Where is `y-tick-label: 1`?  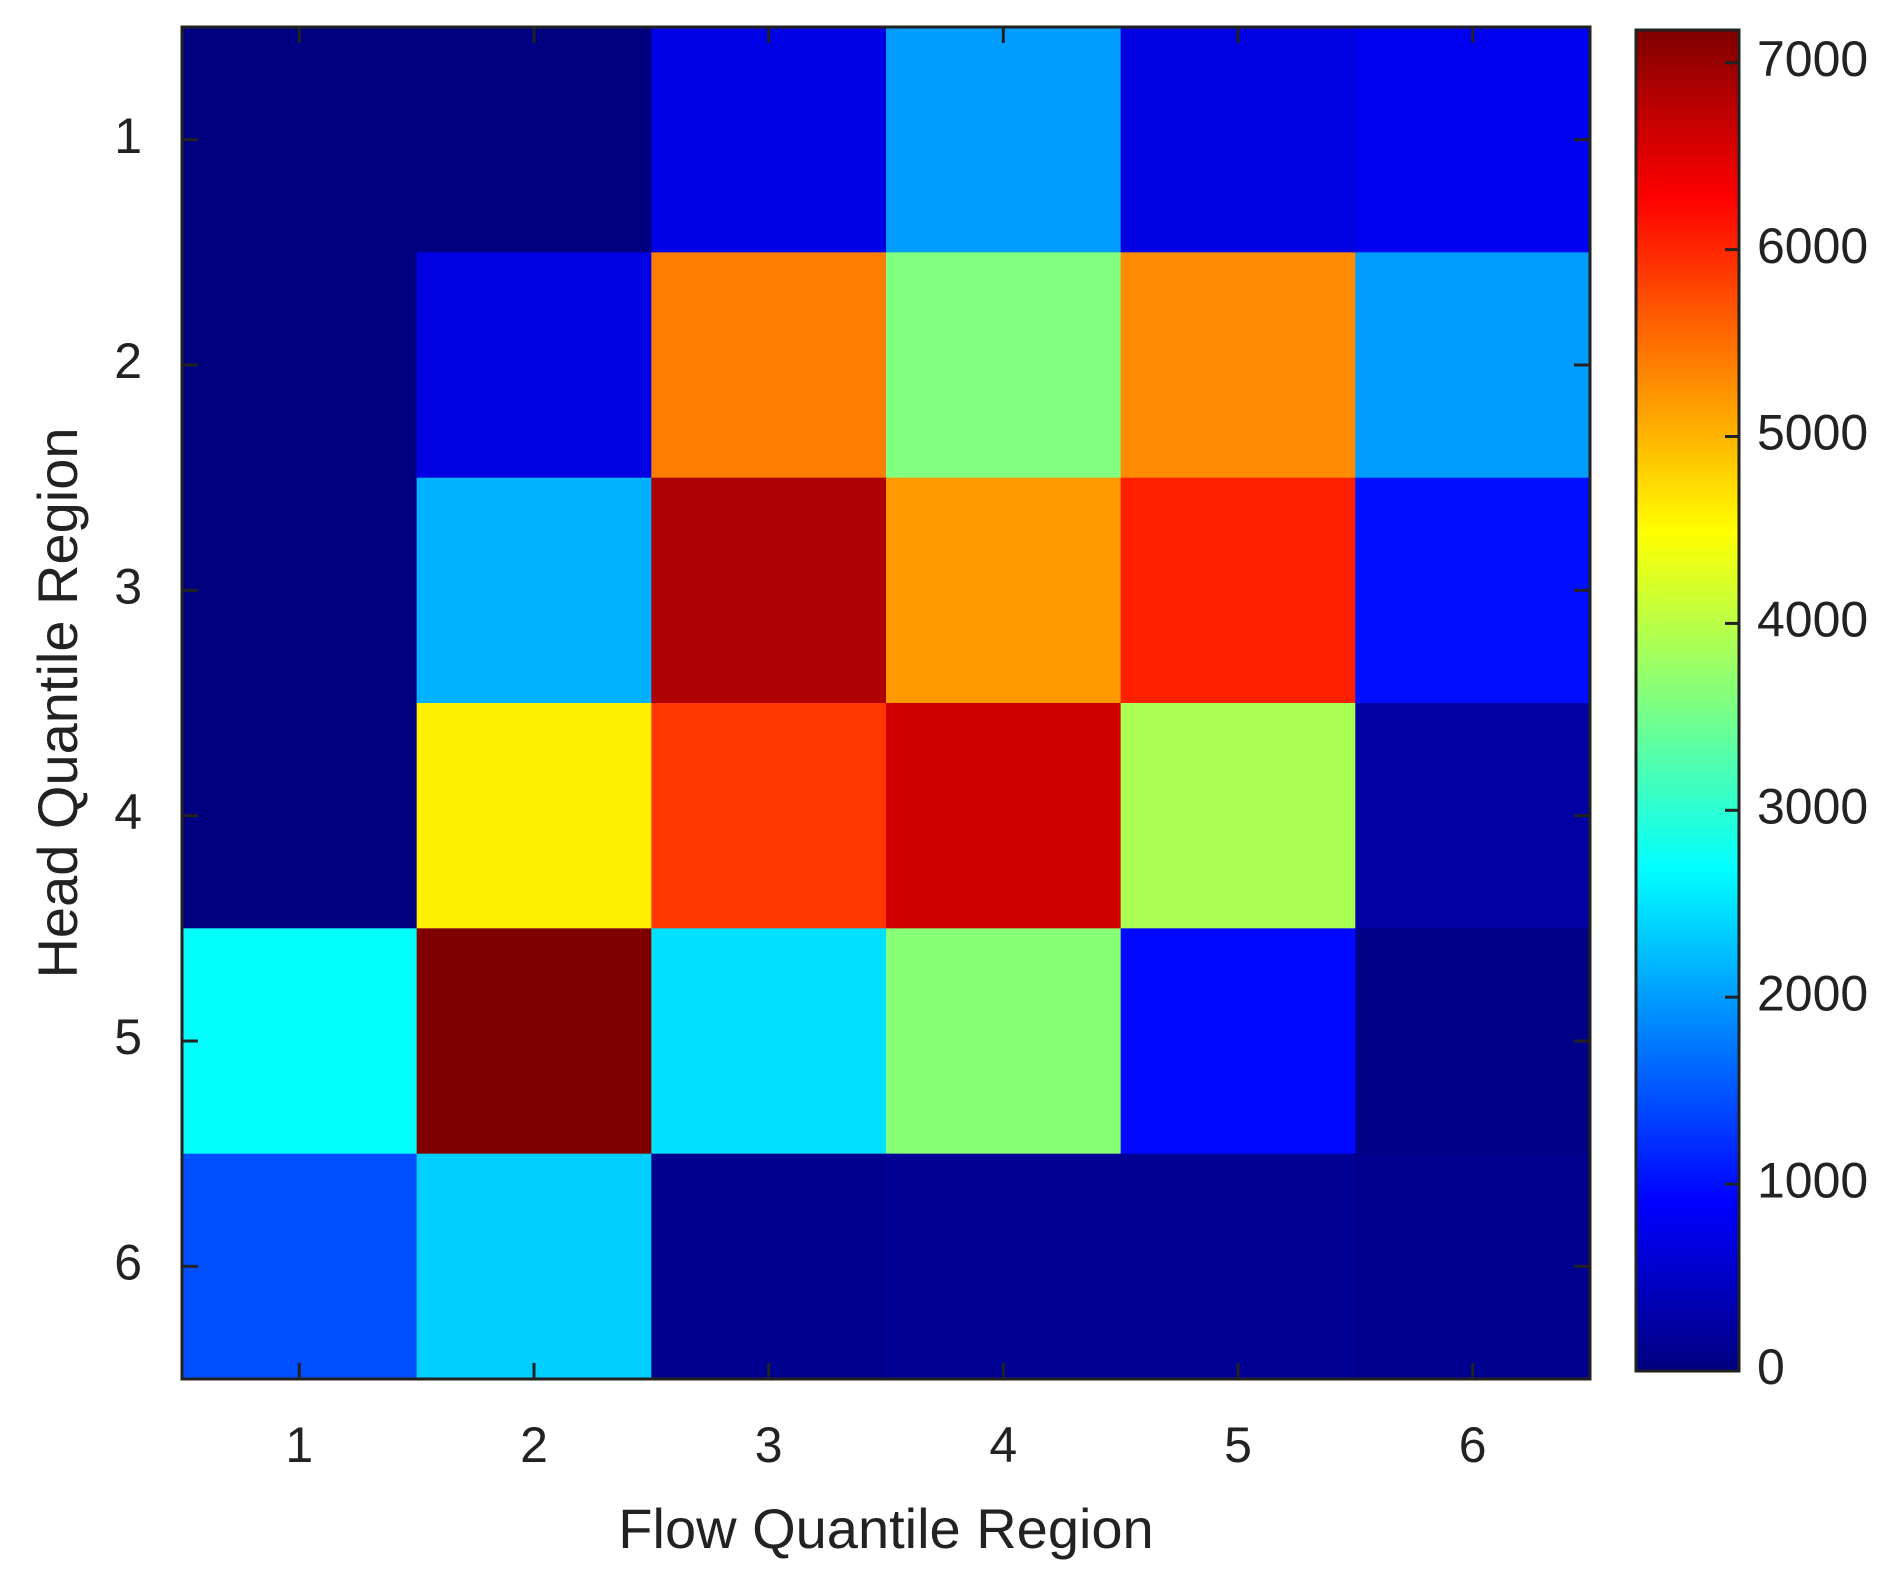 y-tick-label: 1 is located at coordinates (128, 136).